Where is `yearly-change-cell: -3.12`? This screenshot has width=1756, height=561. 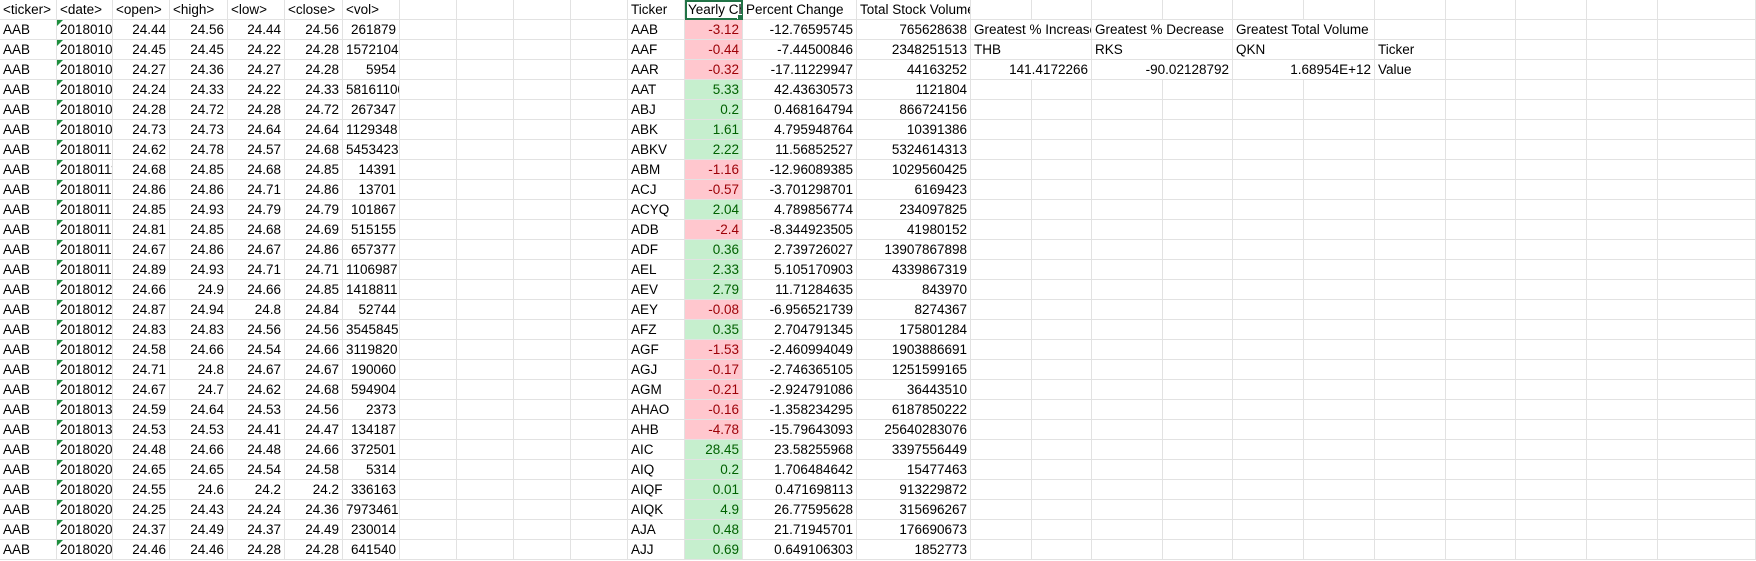 yearly-change-cell: -3.12 is located at coordinates (714, 30).